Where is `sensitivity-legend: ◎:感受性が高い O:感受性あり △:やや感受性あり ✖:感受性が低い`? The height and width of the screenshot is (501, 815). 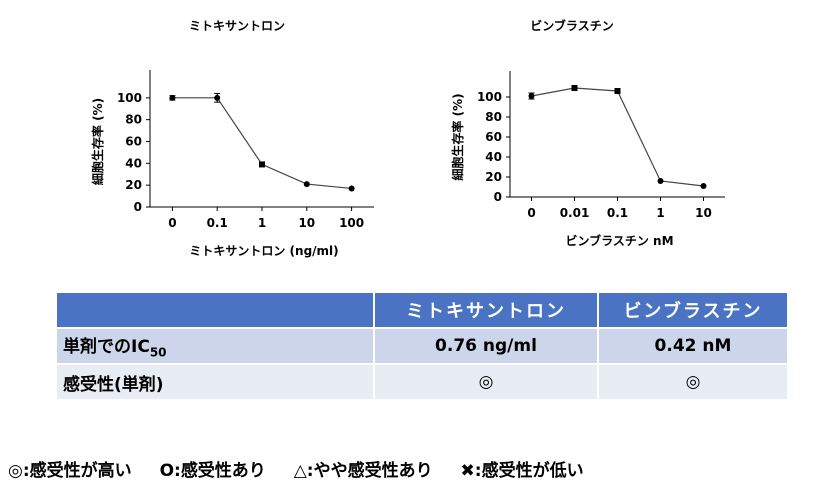
sensitivity-legend: ◎:感受性が高い O:感受性あり △:やや感受性あり ✖:感受性が低い is located at coordinates (410, 468).